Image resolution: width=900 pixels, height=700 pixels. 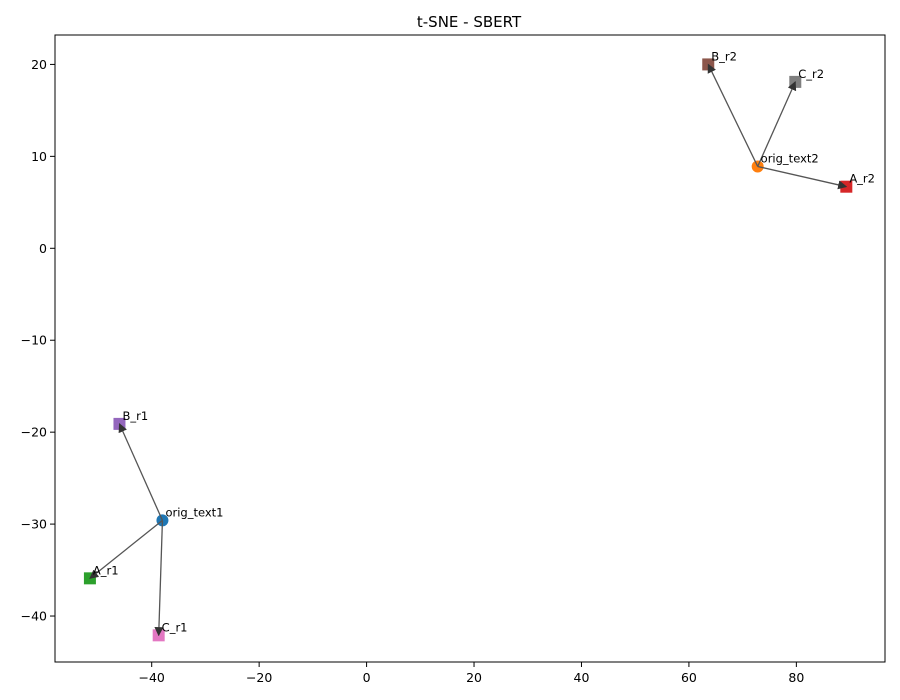 What do you see at coordinates (582, 677) in the screenshot?
I see `x-tick-label: 40` at bounding box center [582, 677].